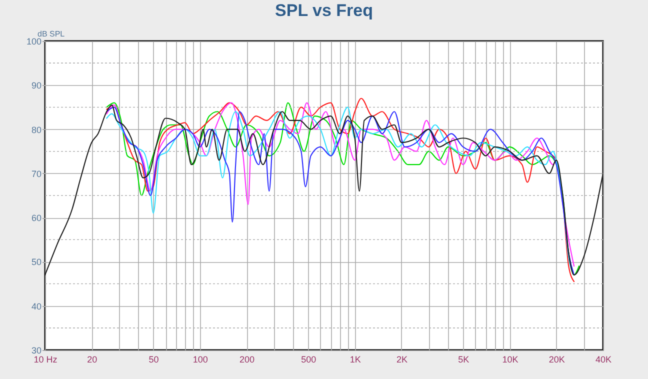  What do you see at coordinates (36, 262) in the screenshot?
I see `y-tick-label: 50` at bounding box center [36, 262].